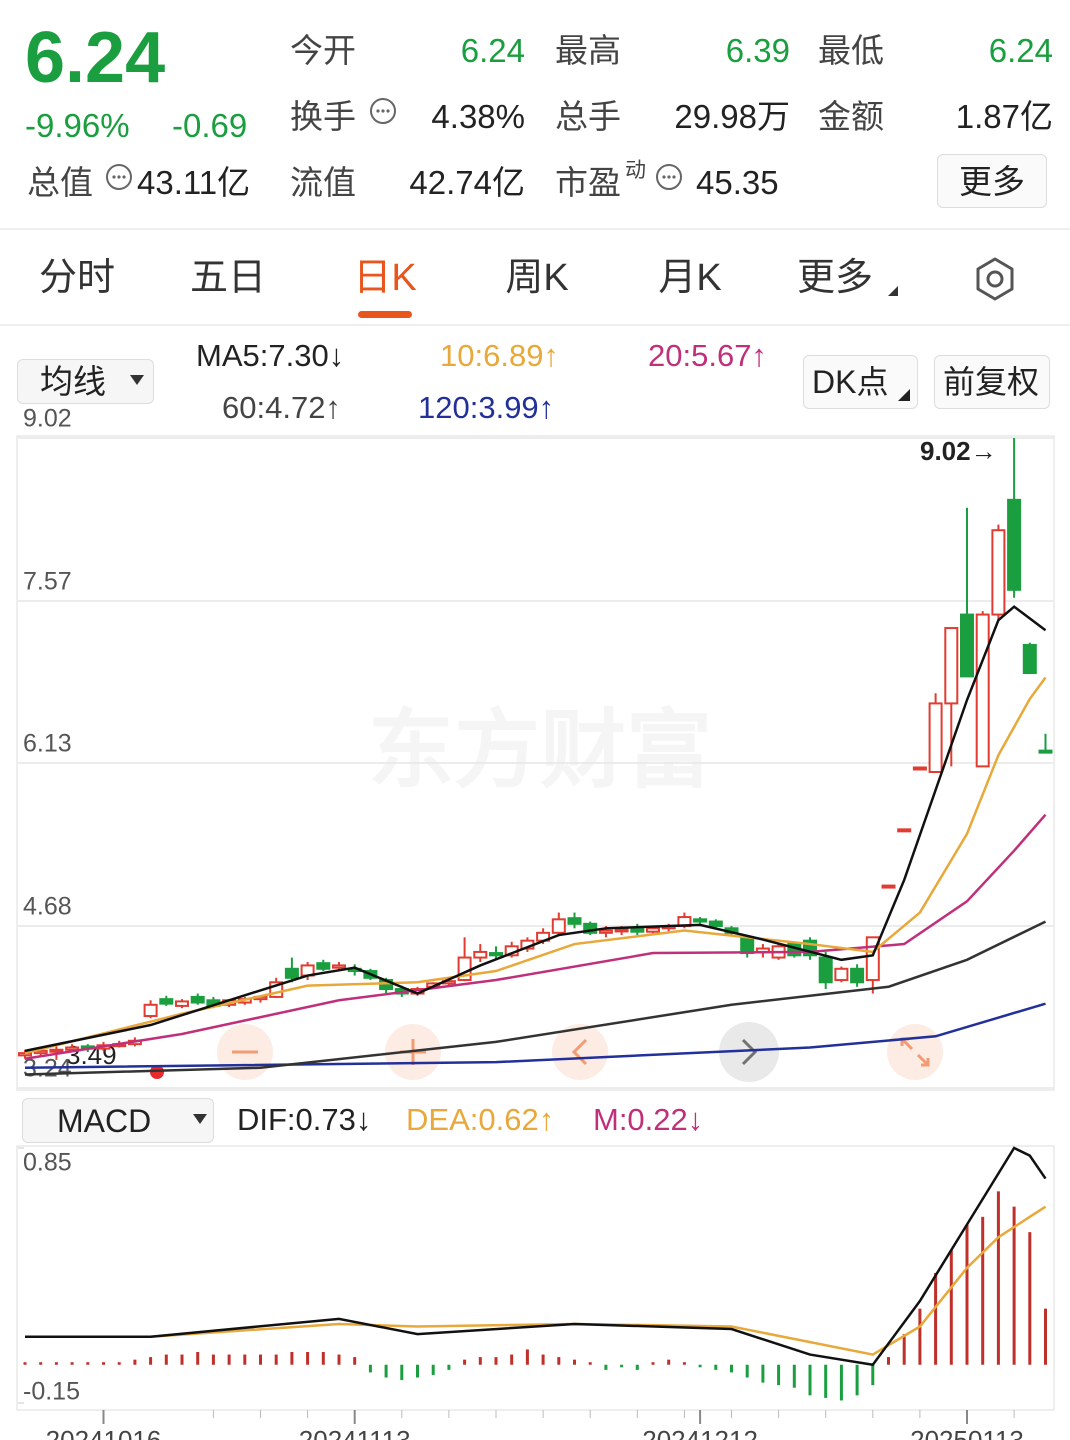 Image resolution: width=1070 pixels, height=1440 pixels. I want to click on change-pct: -9.96%, so click(77, 125).